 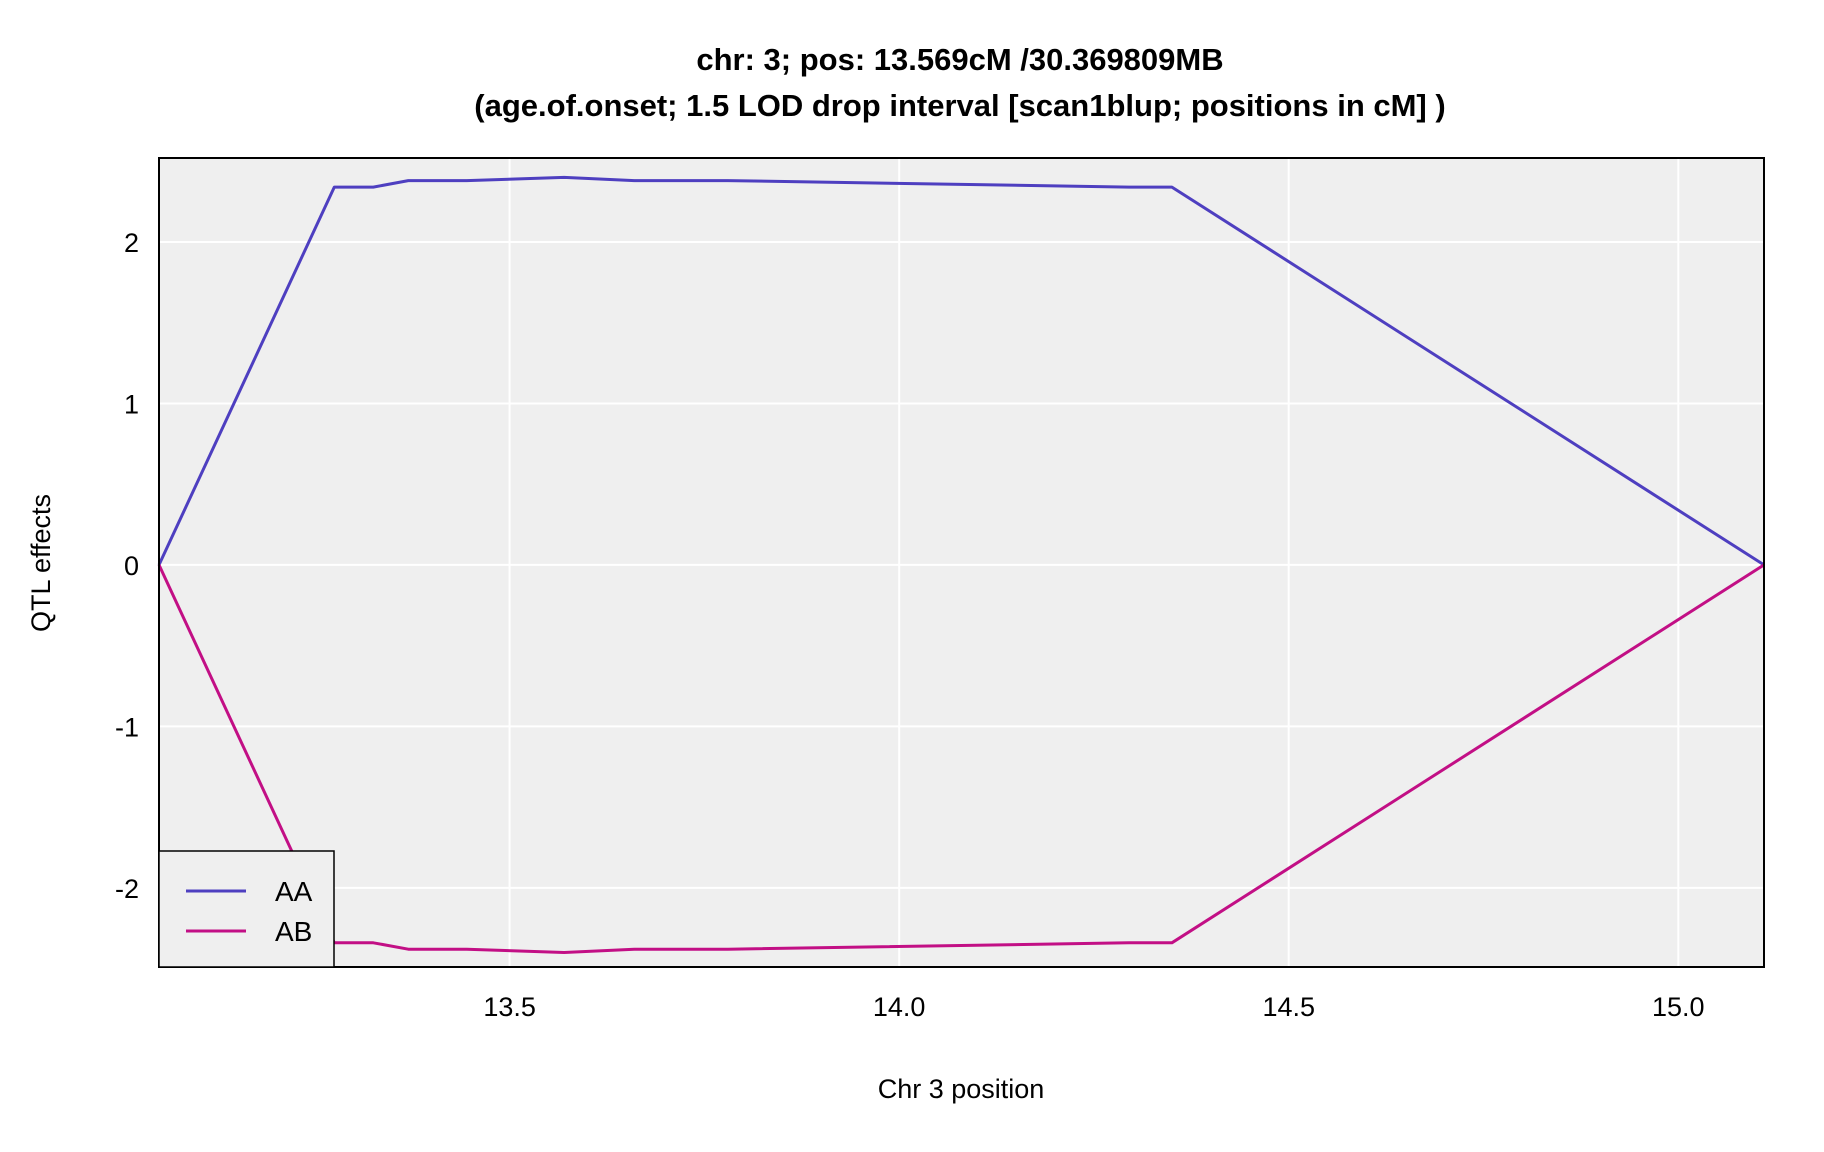 What do you see at coordinates (131, 404) in the screenshot?
I see `y-tick-label-3: 1` at bounding box center [131, 404].